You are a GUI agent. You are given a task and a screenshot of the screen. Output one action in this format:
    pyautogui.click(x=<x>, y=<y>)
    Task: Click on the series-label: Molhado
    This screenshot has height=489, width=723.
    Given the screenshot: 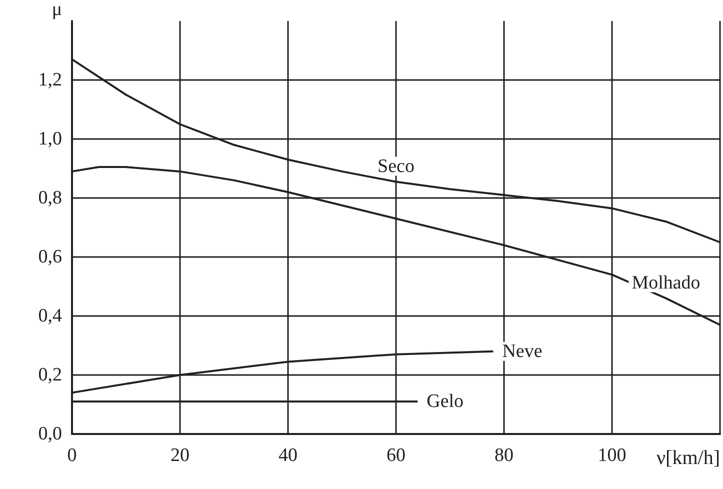 What is the action you would take?
    pyautogui.click(x=666, y=283)
    